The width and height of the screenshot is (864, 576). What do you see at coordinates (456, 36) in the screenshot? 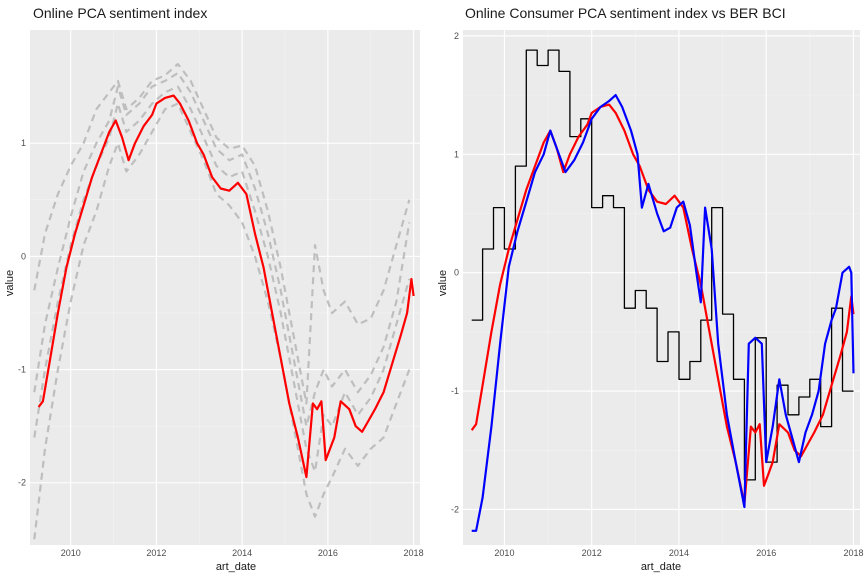
I see `y-tick-label: 2` at bounding box center [456, 36].